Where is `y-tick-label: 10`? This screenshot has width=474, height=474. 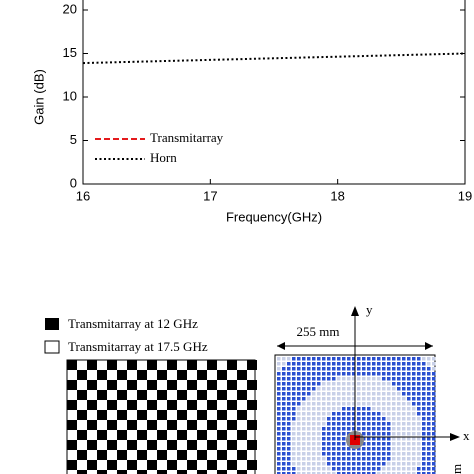
y-tick-label: 10 is located at coordinates (70, 95).